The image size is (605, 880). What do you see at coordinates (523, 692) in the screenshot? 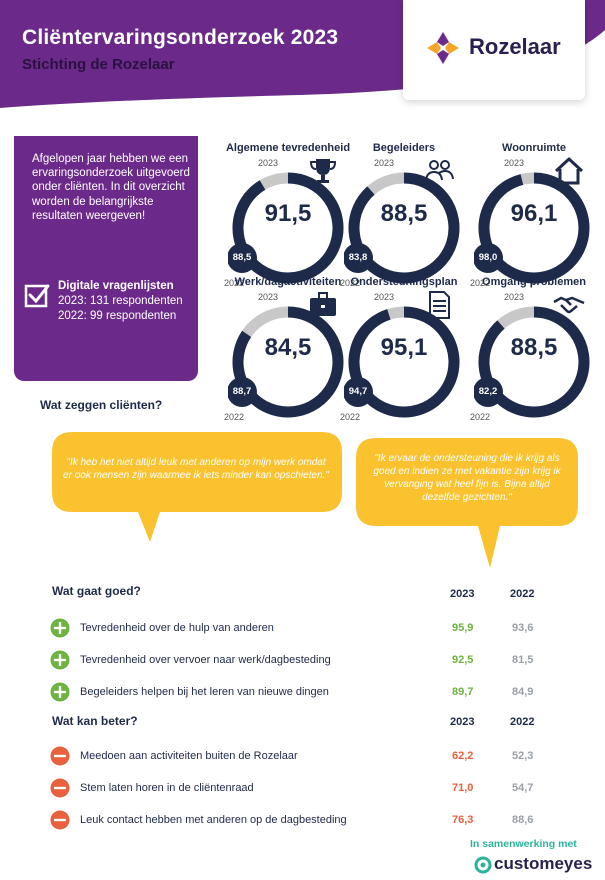
I see `result-row-2022: 84,9` at bounding box center [523, 692].